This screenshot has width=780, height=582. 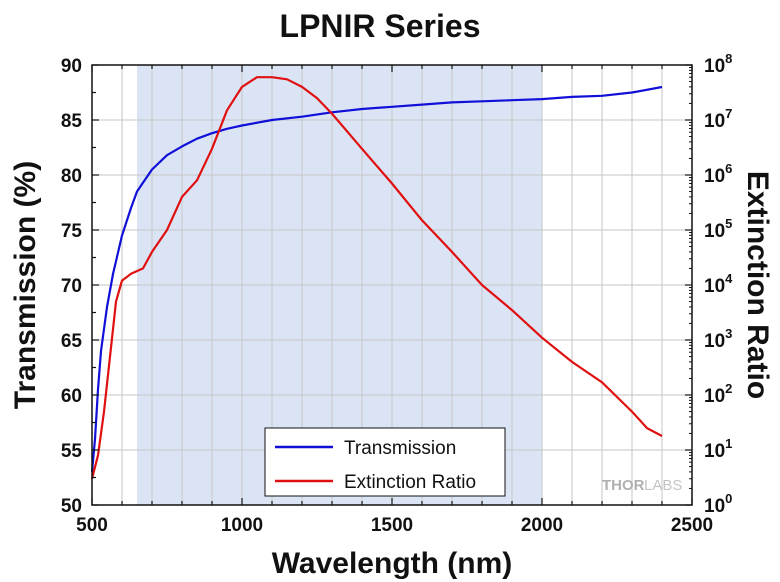 I want to click on y2-tick-label: 103, so click(x=718, y=339).